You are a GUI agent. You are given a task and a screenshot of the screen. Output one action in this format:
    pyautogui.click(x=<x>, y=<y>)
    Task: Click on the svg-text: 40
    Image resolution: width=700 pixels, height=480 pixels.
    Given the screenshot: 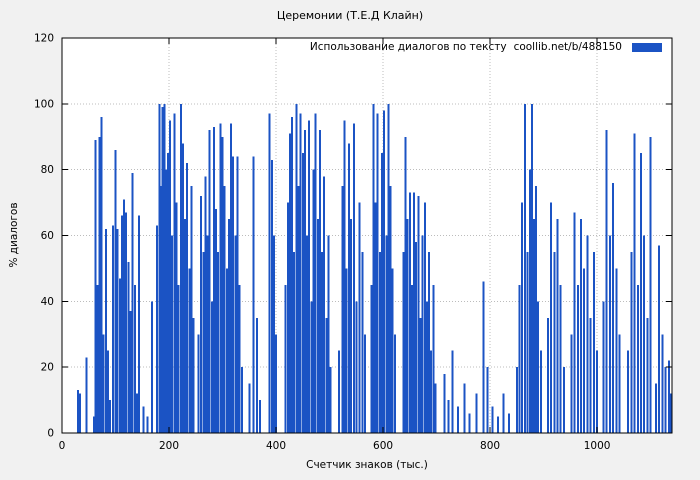 What is the action you would take?
    pyautogui.click(x=47, y=302)
    